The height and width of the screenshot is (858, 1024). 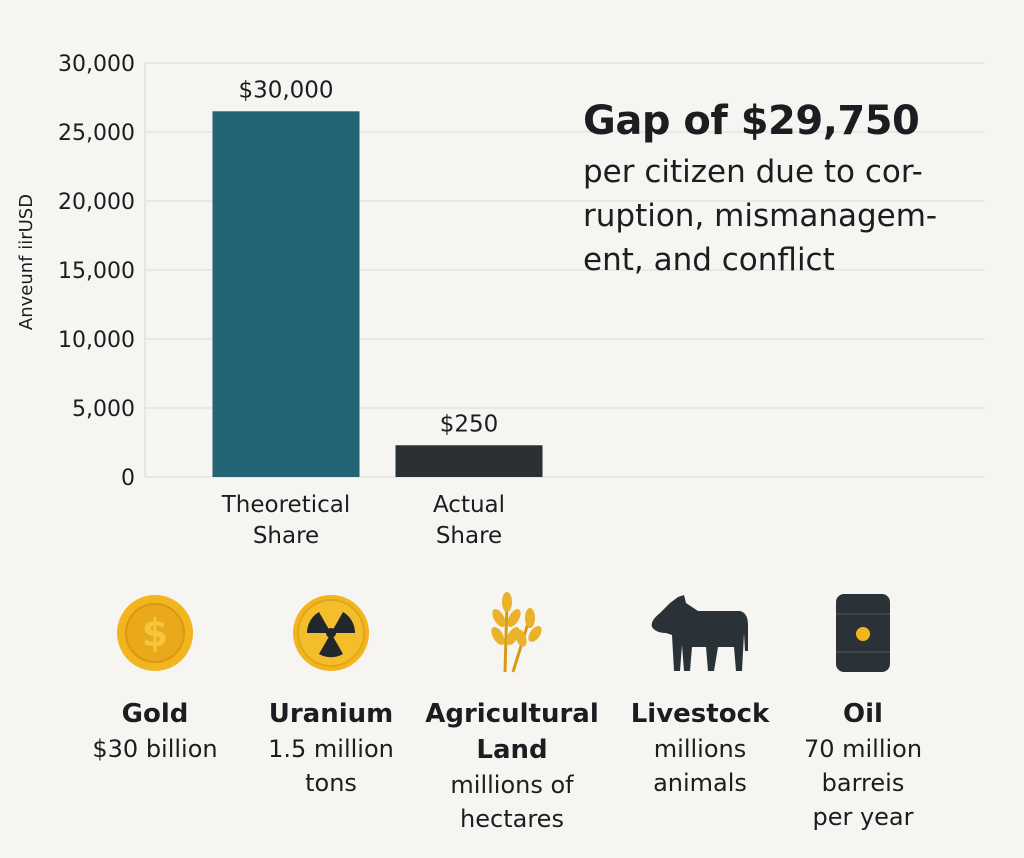 What do you see at coordinates (700, 766) in the screenshot?
I see `resource-desc: millions animals` at bounding box center [700, 766].